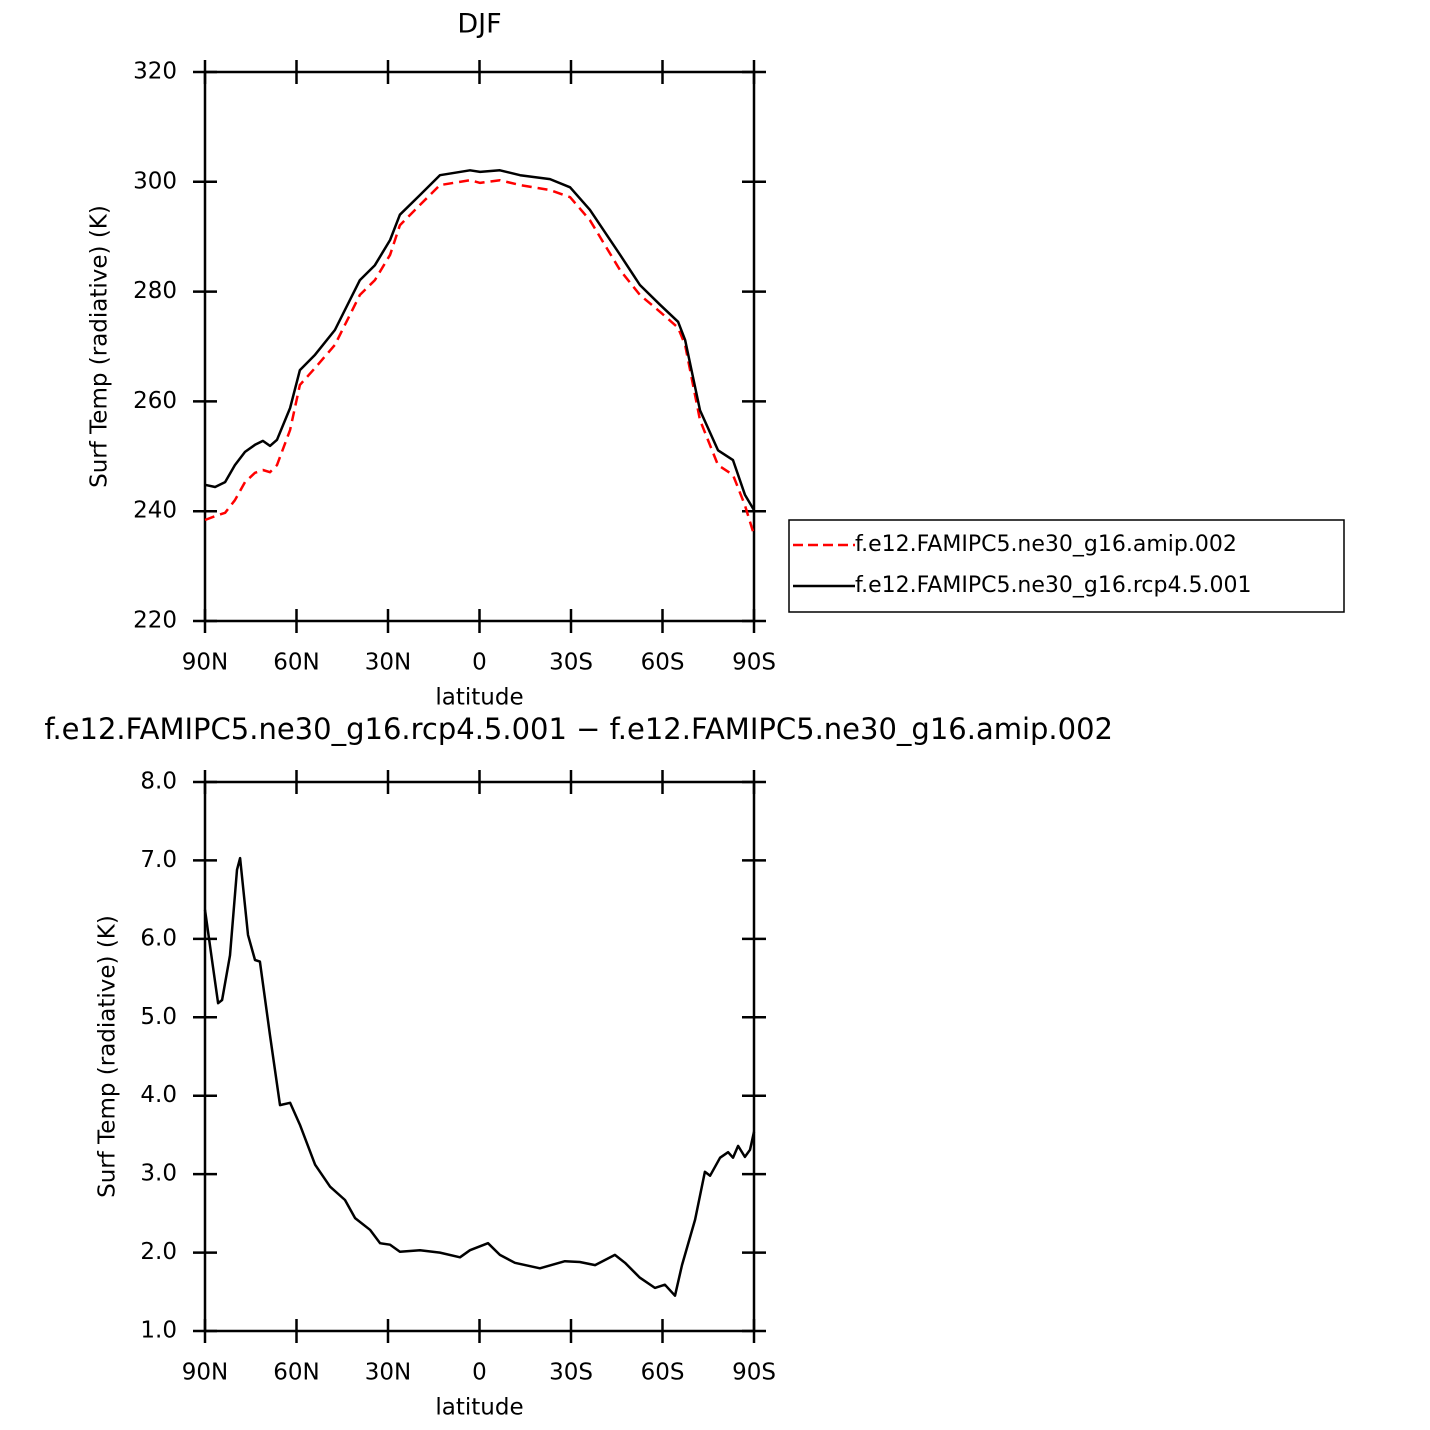 The width and height of the screenshot is (1430, 1430). What do you see at coordinates (155, 401) in the screenshot?
I see `y-tick-label: 260` at bounding box center [155, 401].